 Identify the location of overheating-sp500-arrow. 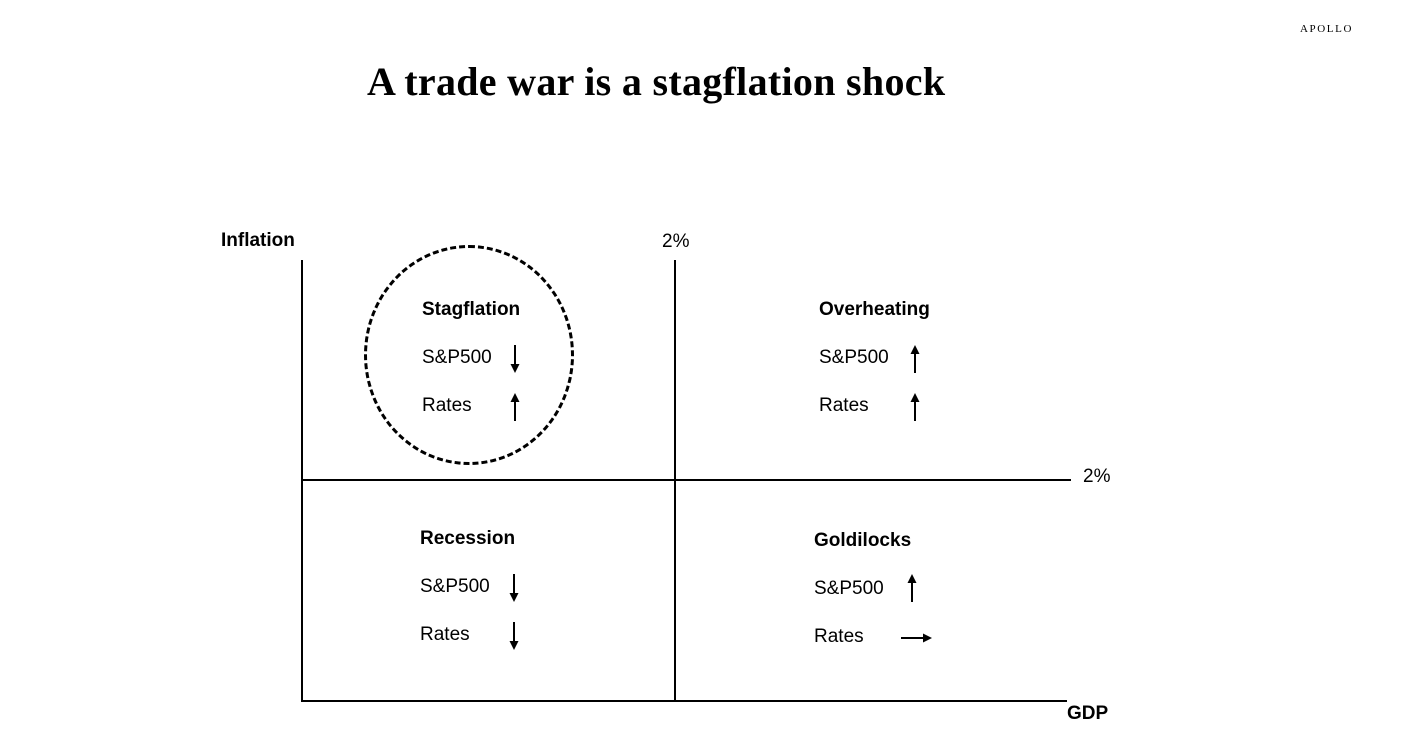
(915, 359).